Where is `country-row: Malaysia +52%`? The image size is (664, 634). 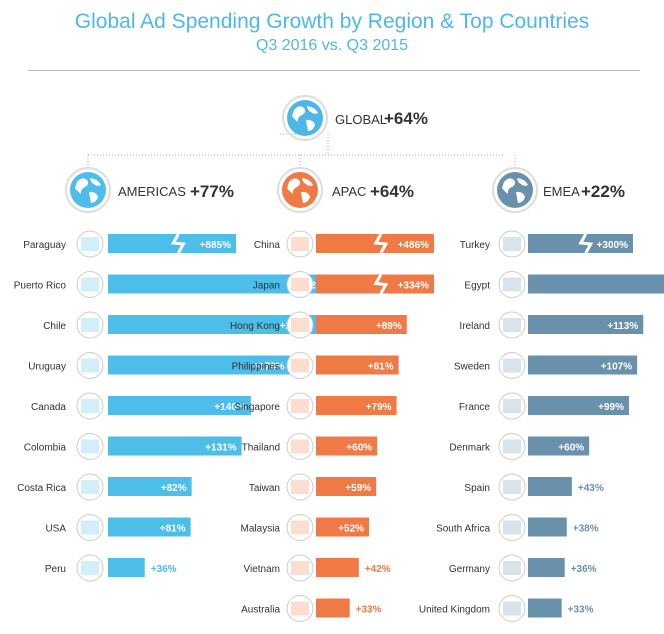
country-row: Malaysia +52% is located at coordinates (305, 527).